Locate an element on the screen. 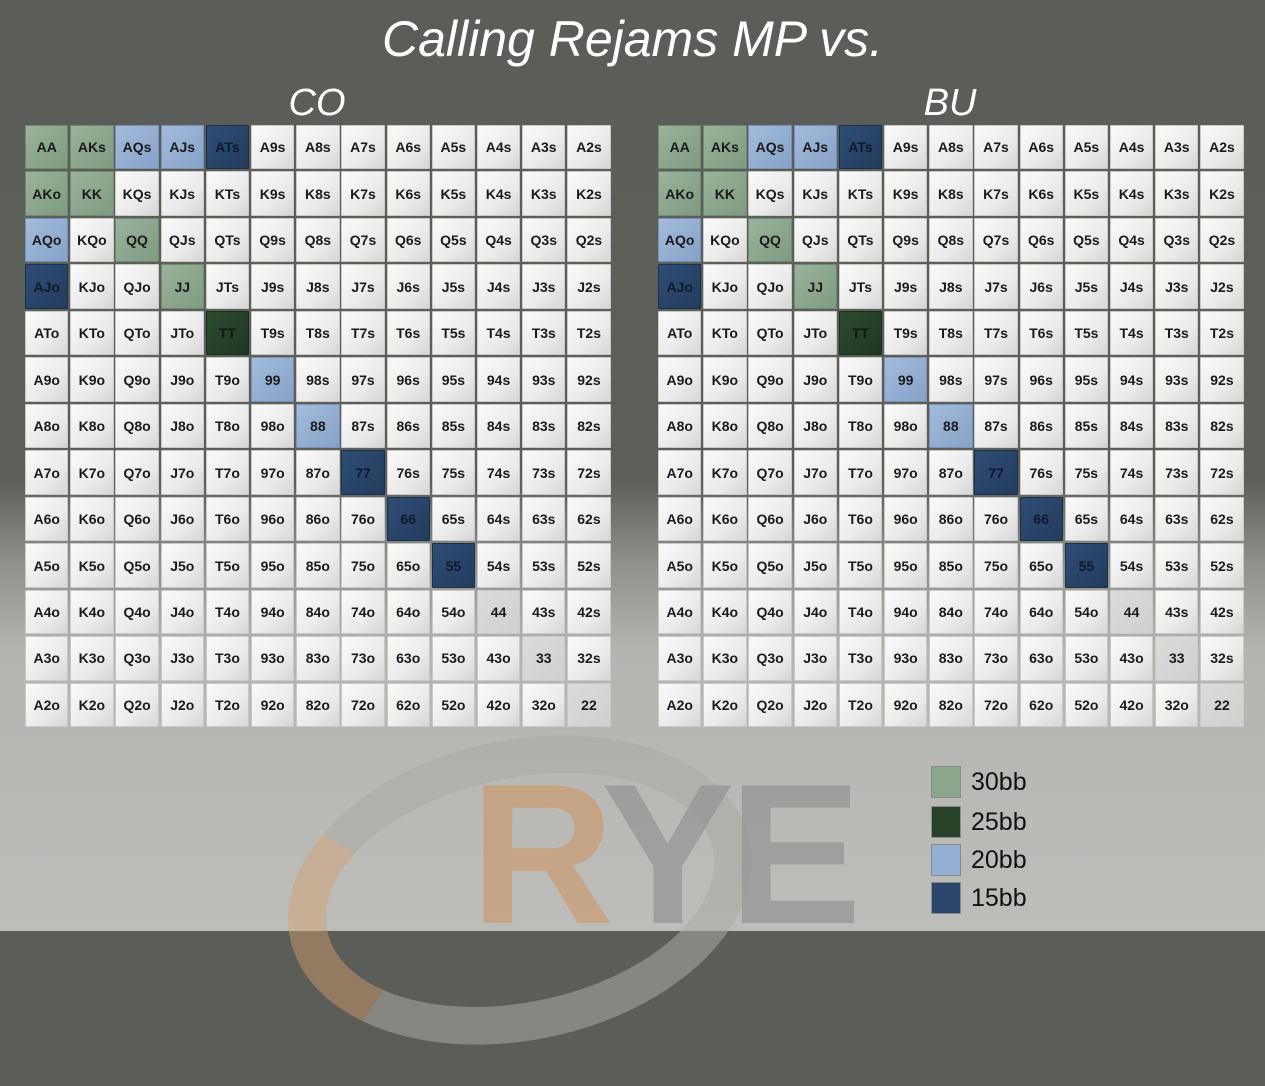 The image size is (1265, 1086). hand-cell-64o: 64o is located at coordinates (1041, 612).